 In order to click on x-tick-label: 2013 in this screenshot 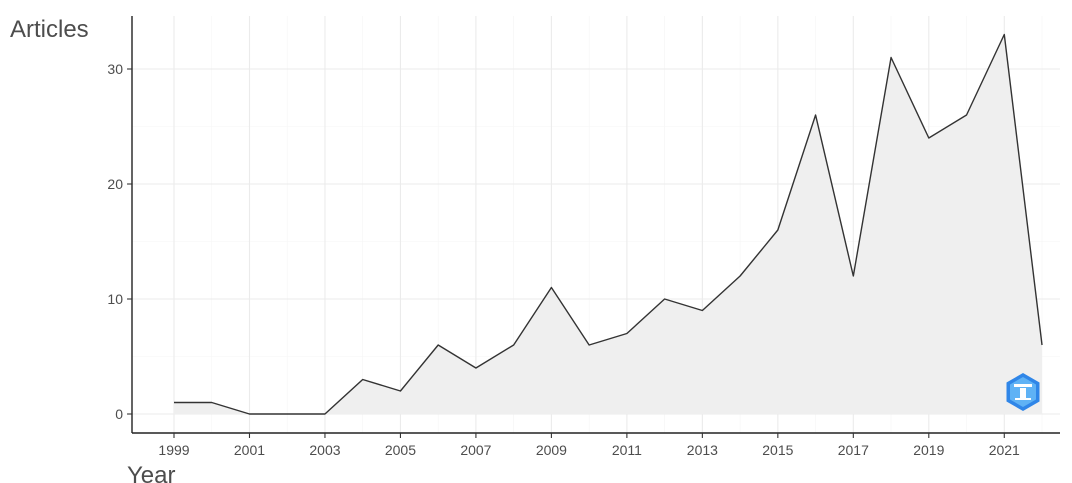, I will do `click(702, 450)`.